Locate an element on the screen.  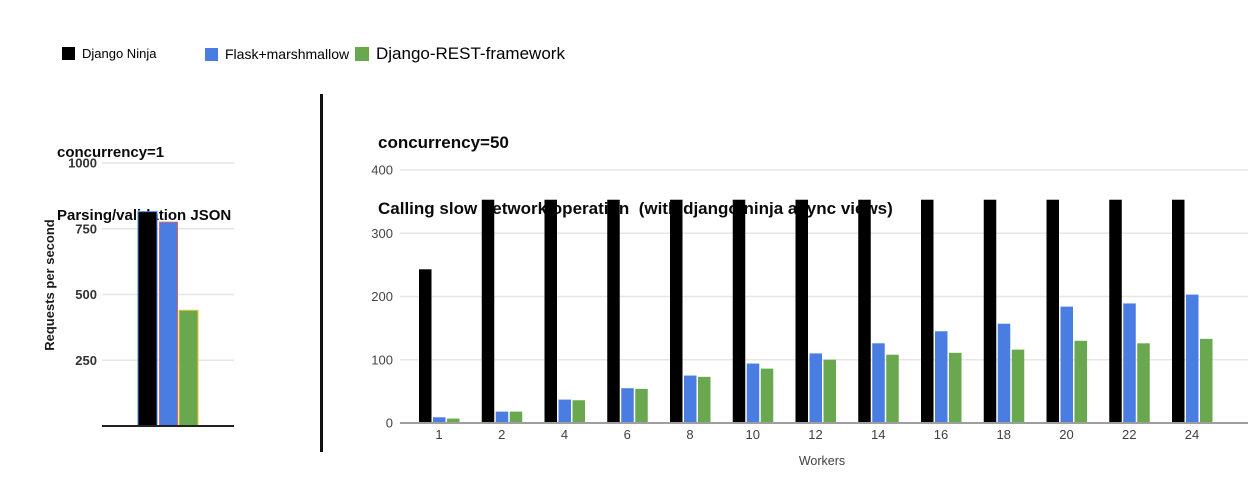
django-rest-framework-swatch-icon is located at coordinates (362, 54).